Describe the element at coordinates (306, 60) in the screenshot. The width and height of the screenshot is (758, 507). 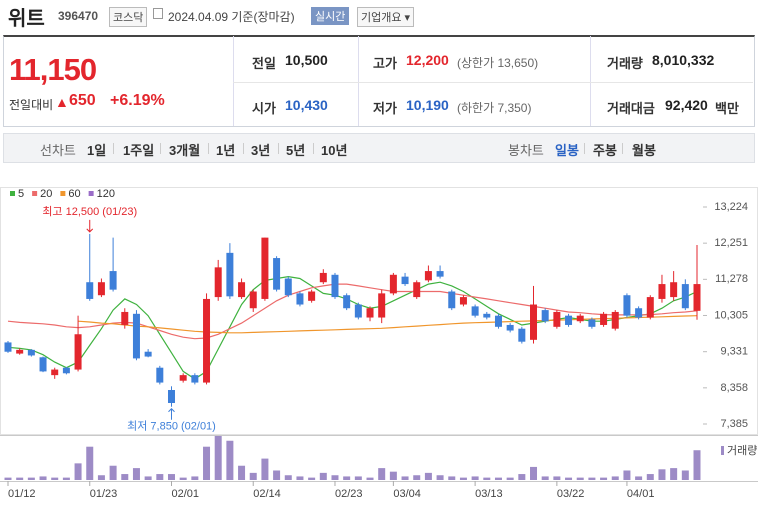
I see `info-value: 10,500` at that location.